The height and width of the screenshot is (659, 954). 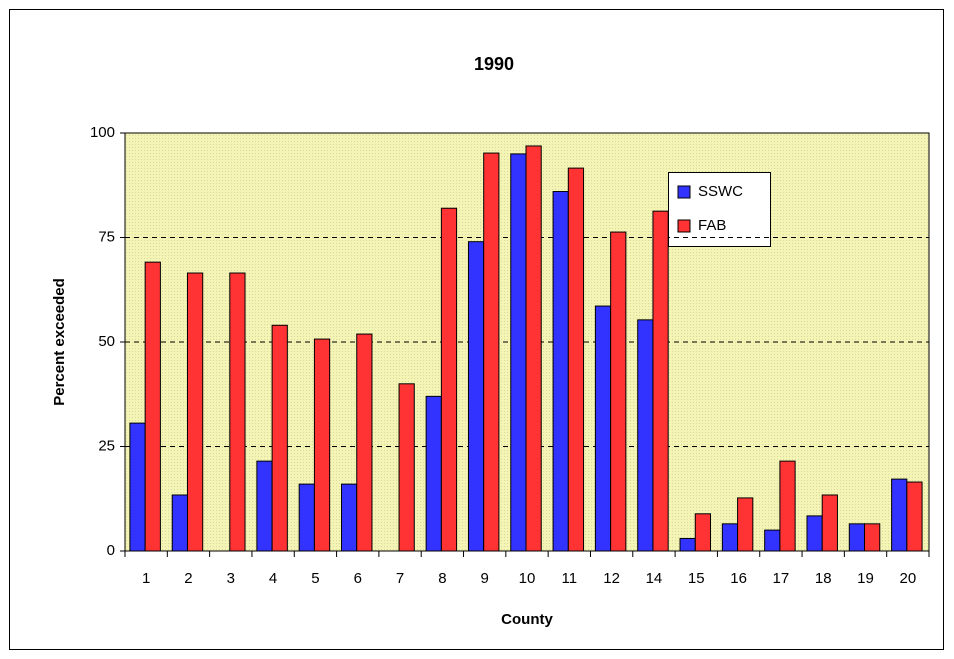 What do you see at coordinates (654, 578) in the screenshot?
I see `x-tick-label: 14` at bounding box center [654, 578].